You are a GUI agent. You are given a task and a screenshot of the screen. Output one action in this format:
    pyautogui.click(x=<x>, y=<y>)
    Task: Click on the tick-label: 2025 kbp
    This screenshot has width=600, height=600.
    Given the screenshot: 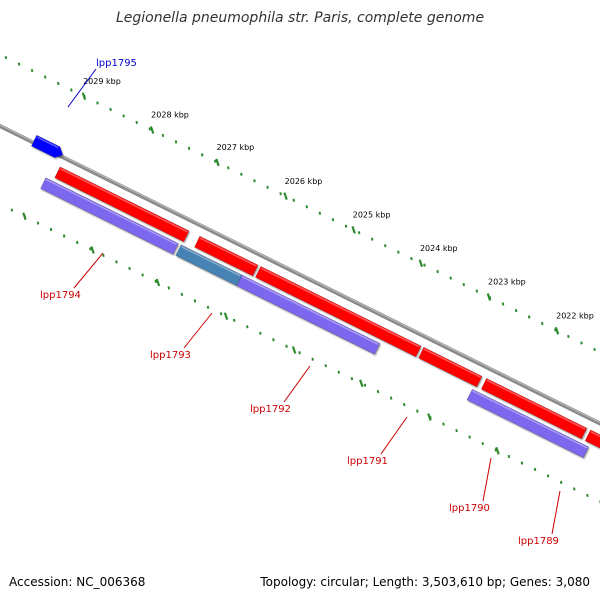 What is the action you would take?
    pyautogui.click(x=372, y=215)
    